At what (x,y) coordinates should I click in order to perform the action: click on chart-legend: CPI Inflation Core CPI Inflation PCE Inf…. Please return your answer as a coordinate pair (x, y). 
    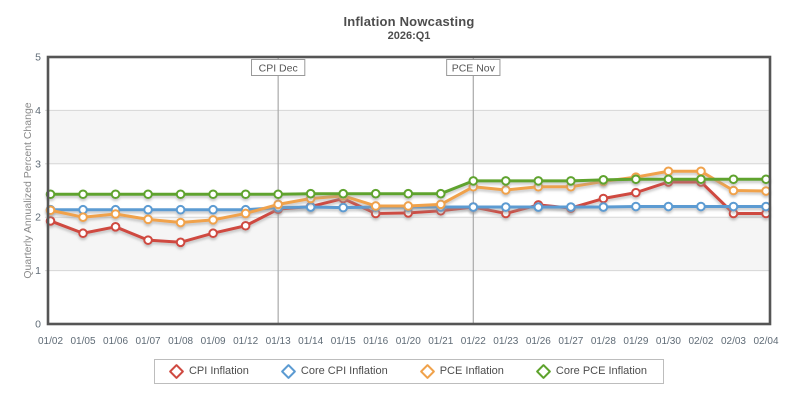
    Looking at the image, I should click on (409, 371).